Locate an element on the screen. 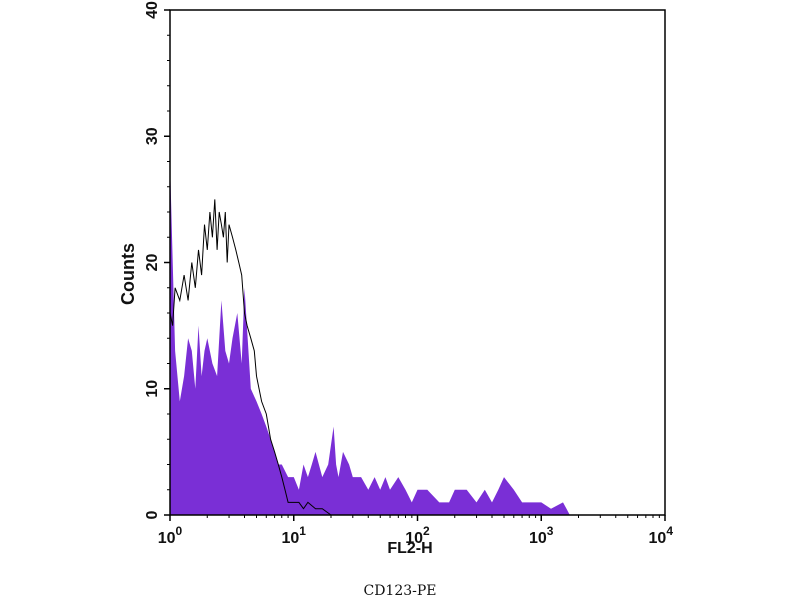  y-tick-label: 20 is located at coordinates (152, 263).